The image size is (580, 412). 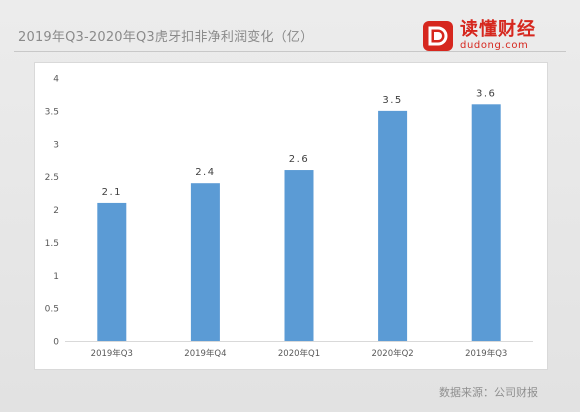 What do you see at coordinates (112, 192) in the screenshot?
I see `bar-value-label: 2.1` at bounding box center [112, 192].